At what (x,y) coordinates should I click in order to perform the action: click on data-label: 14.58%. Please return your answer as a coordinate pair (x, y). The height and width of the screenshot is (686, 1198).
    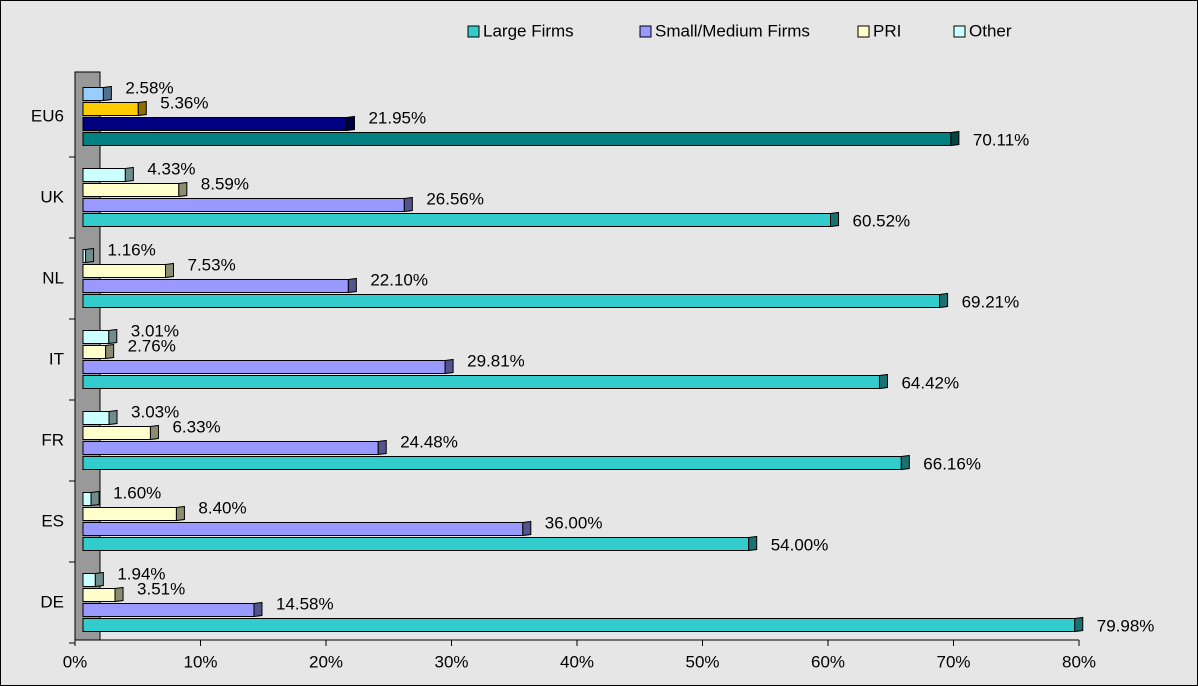
    Looking at the image, I should click on (305, 603).